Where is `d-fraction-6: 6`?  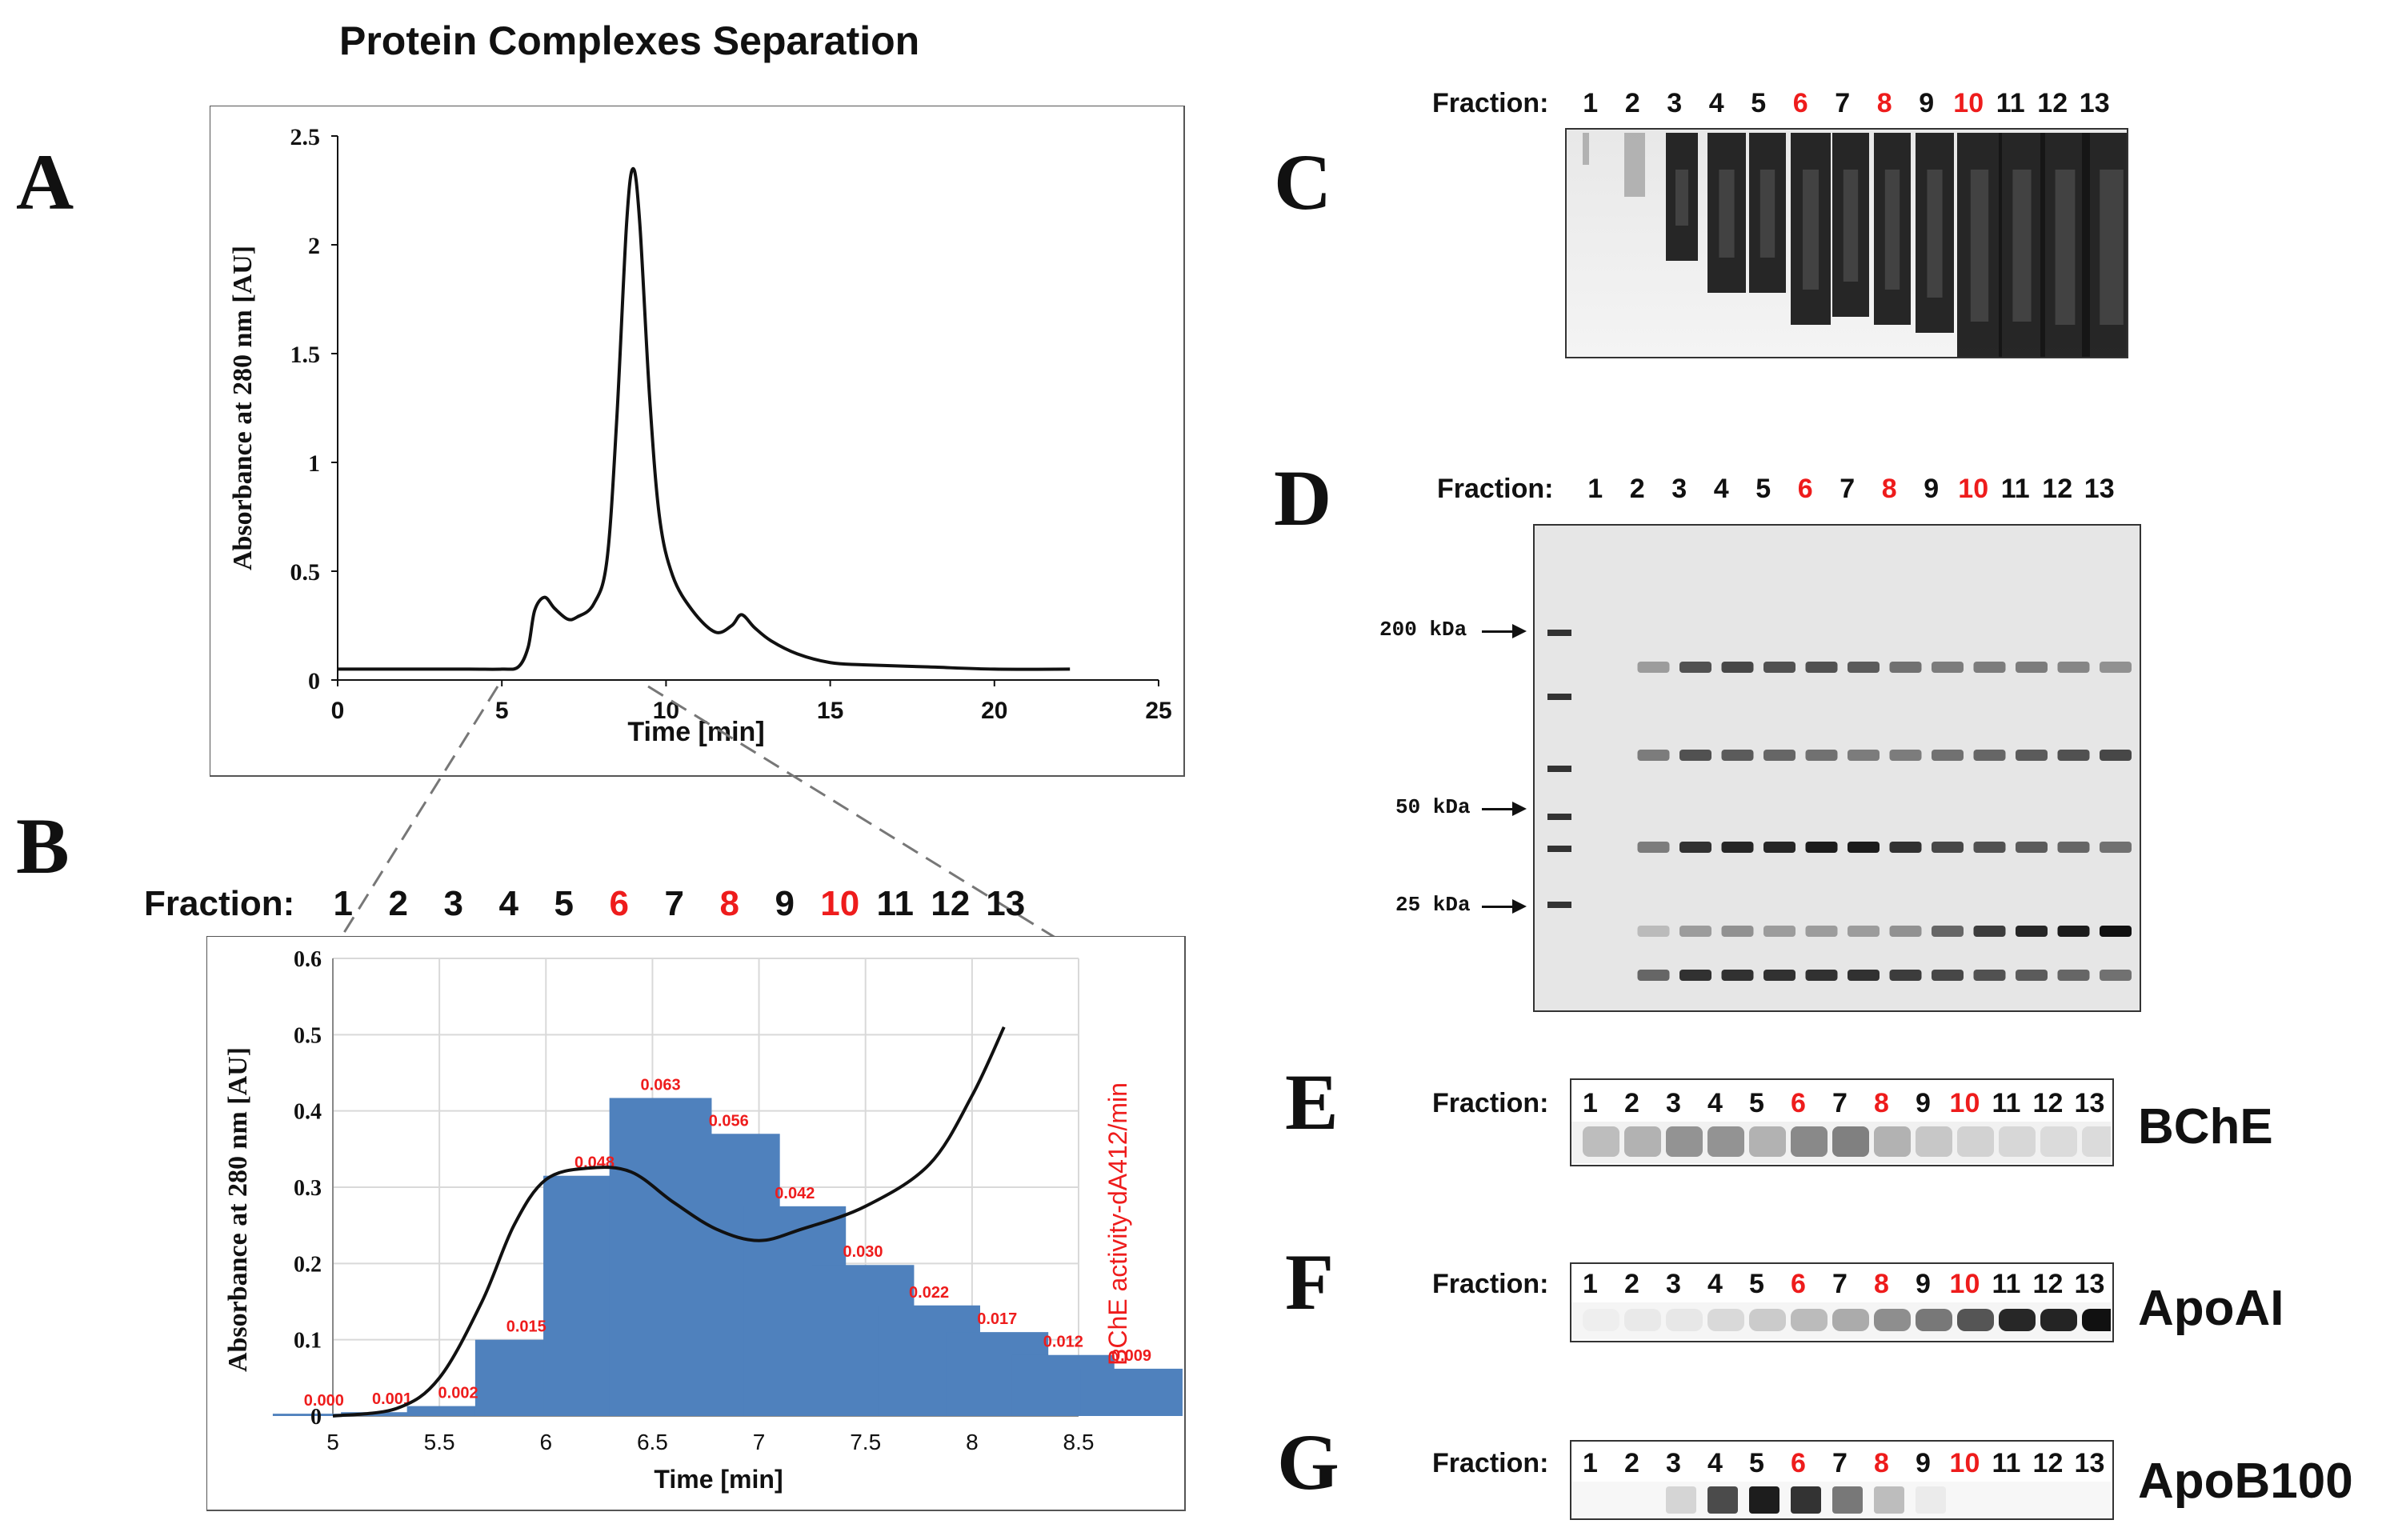 d-fraction-6: 6 is located at coordinates (1805, 489).